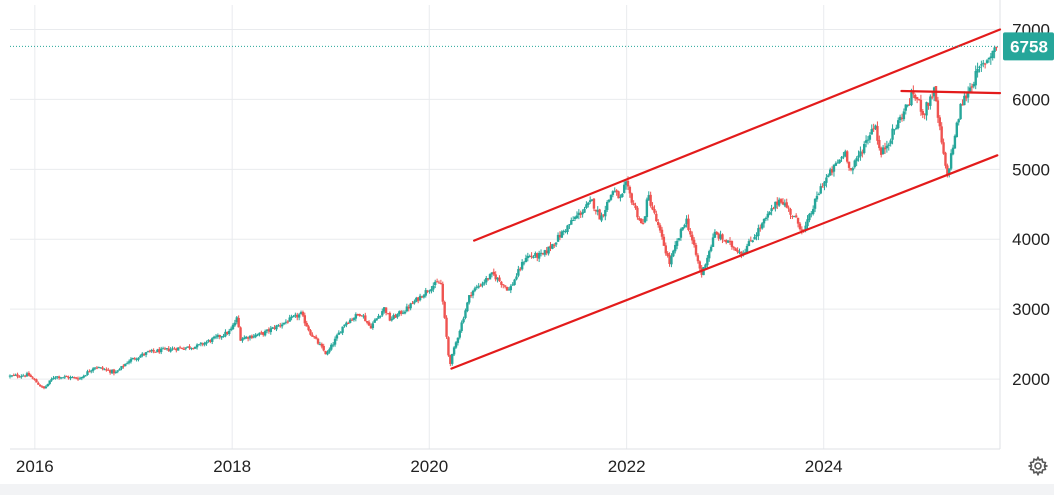 The image size is (1054, 495). Describe the element at coordinates (1038, 466) in the screenshot. I see `settings-button` at that location.